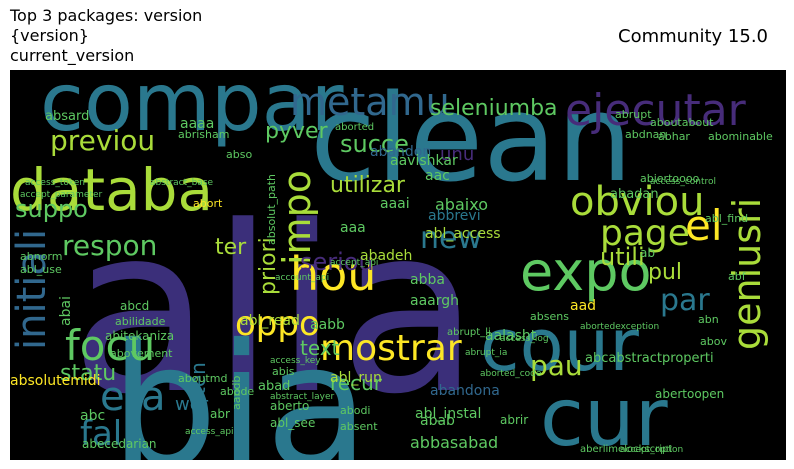  I want to click on cloud-word: ejecutar, so click(656, 110).